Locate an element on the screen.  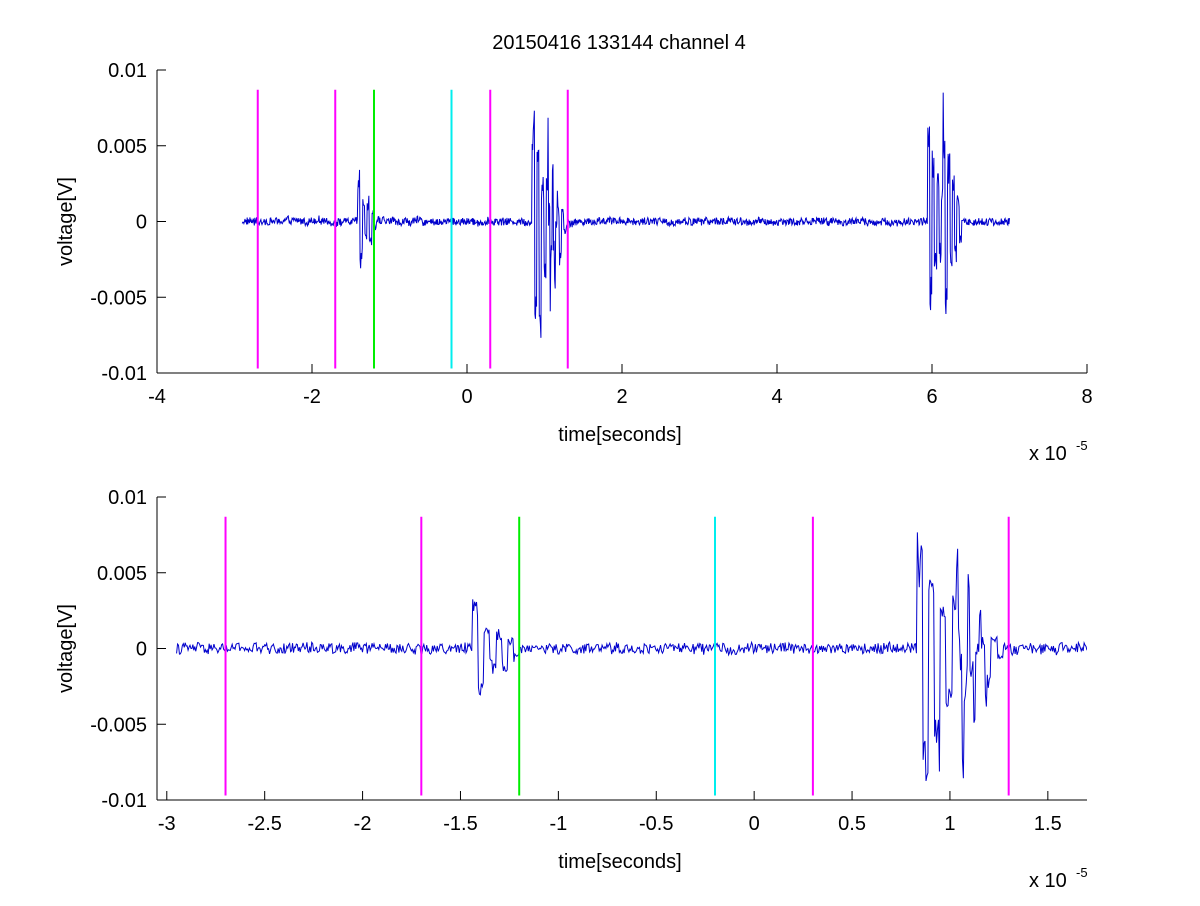
x-tick-label: -1 is located at coordinates (558, 824).